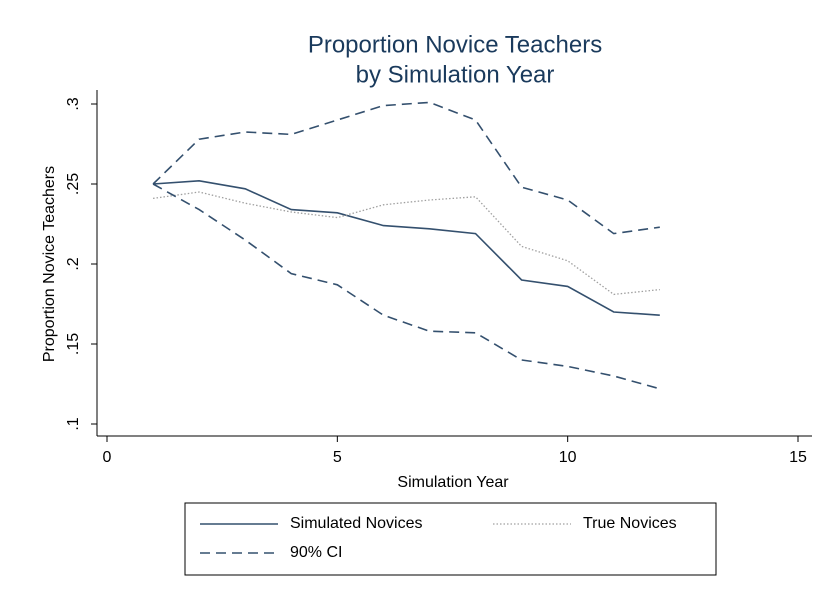 This screenshot has height=595, width=823. What do you see at coordinates (316, 552) in the screenshot?
I see `legend-label: 90% CI` at bounding box center [316, 552].